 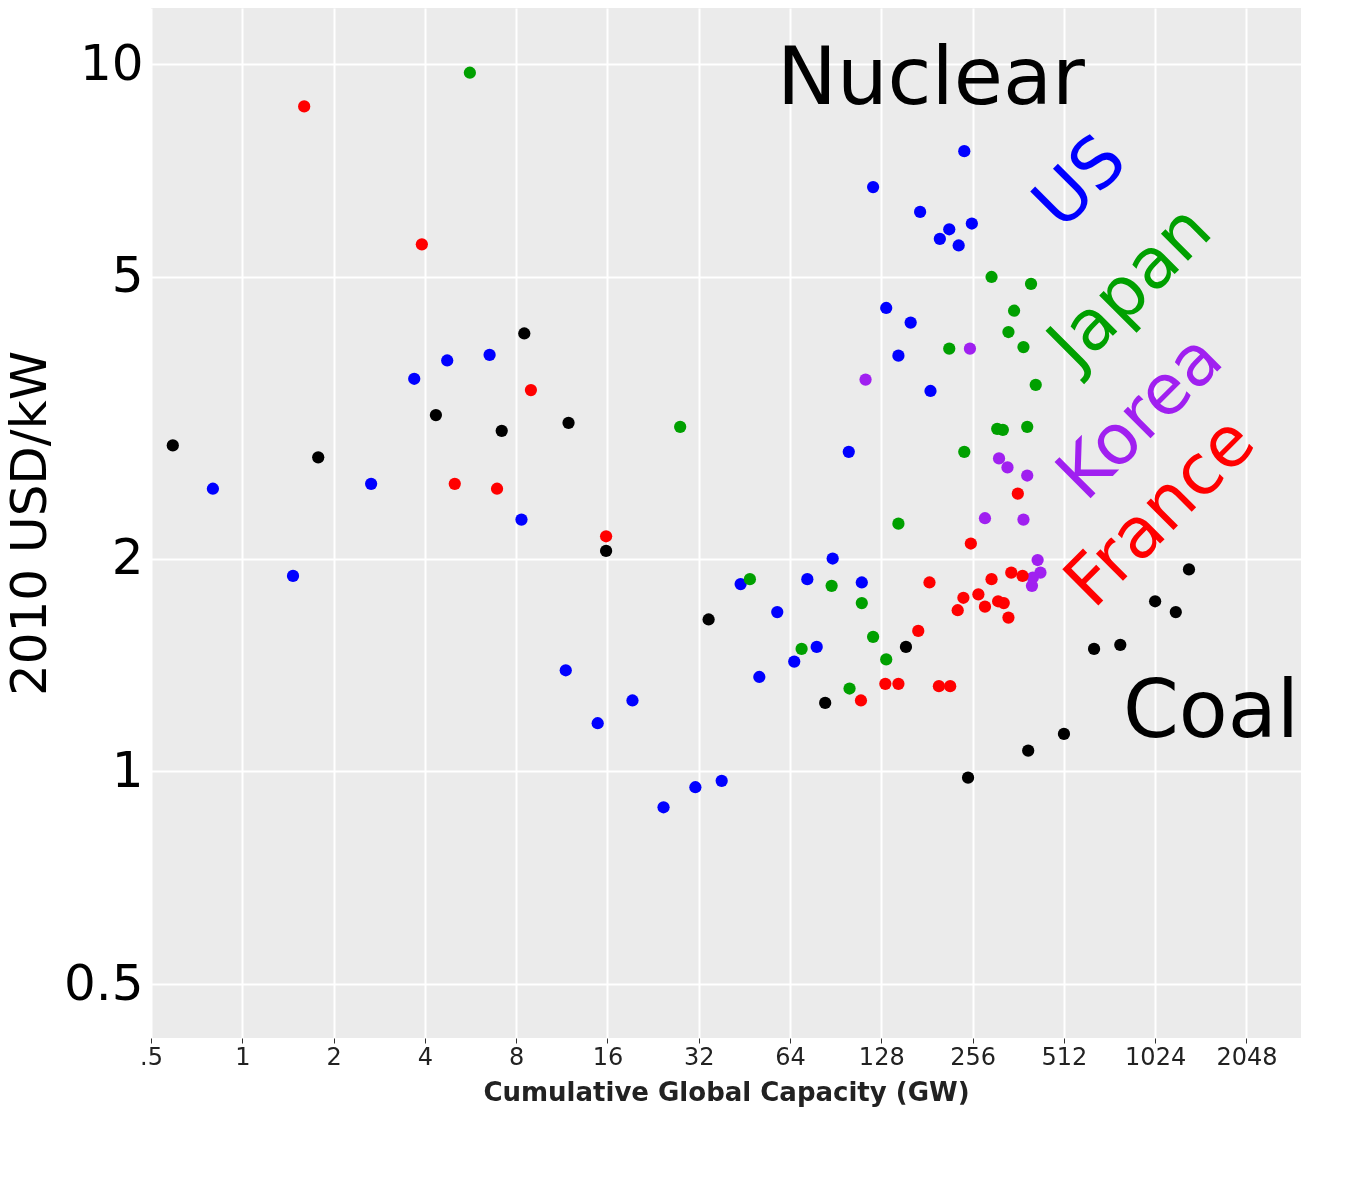 I want to click on y-tick-label: 2, so click(x=127, y=557).